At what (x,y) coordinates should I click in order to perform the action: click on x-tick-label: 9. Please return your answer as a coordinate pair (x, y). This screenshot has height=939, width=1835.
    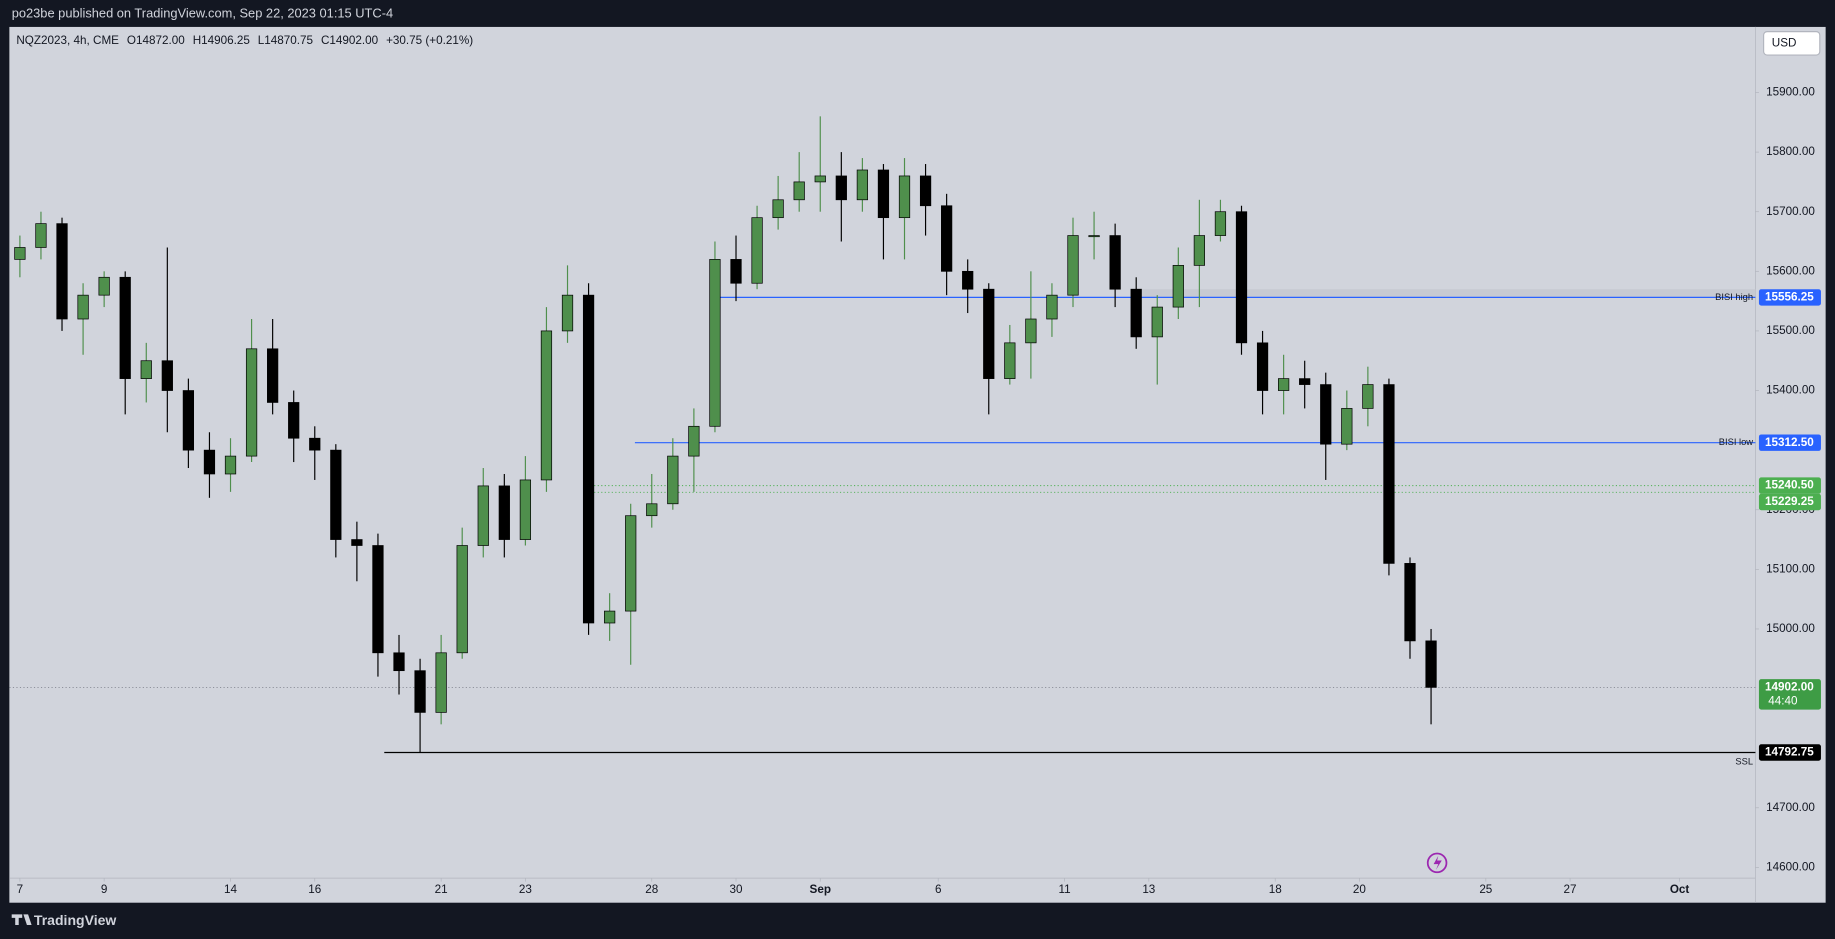
    Looking at the image, I should click on (104, 889).